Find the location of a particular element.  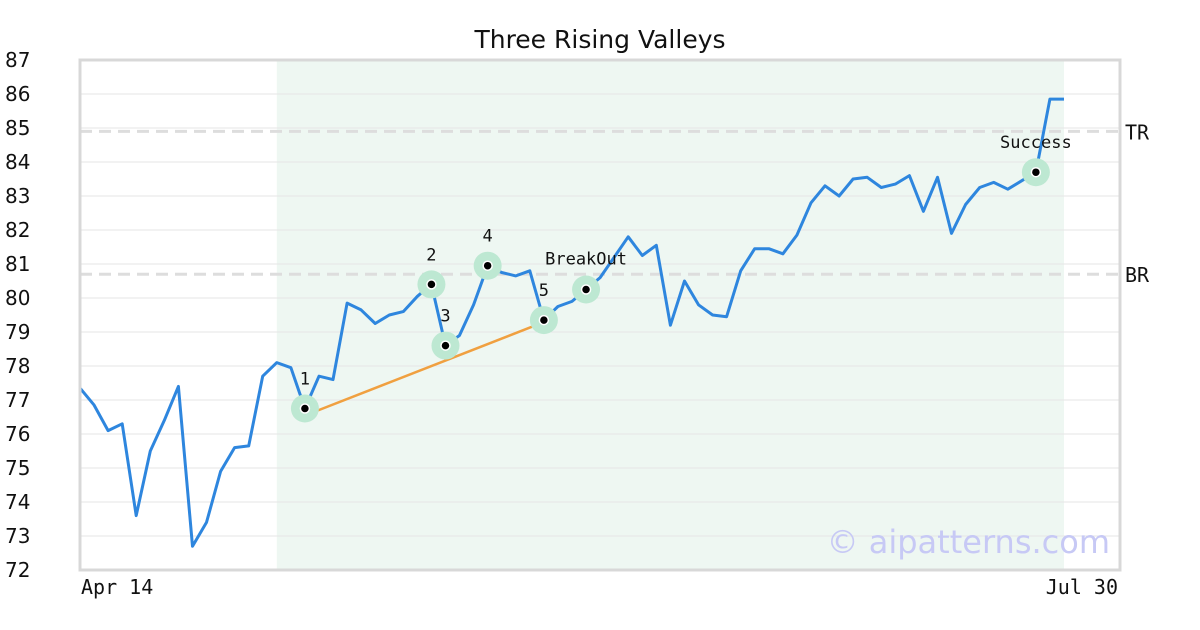

y-tick-label: 80 is located at coordinates (17, 298).